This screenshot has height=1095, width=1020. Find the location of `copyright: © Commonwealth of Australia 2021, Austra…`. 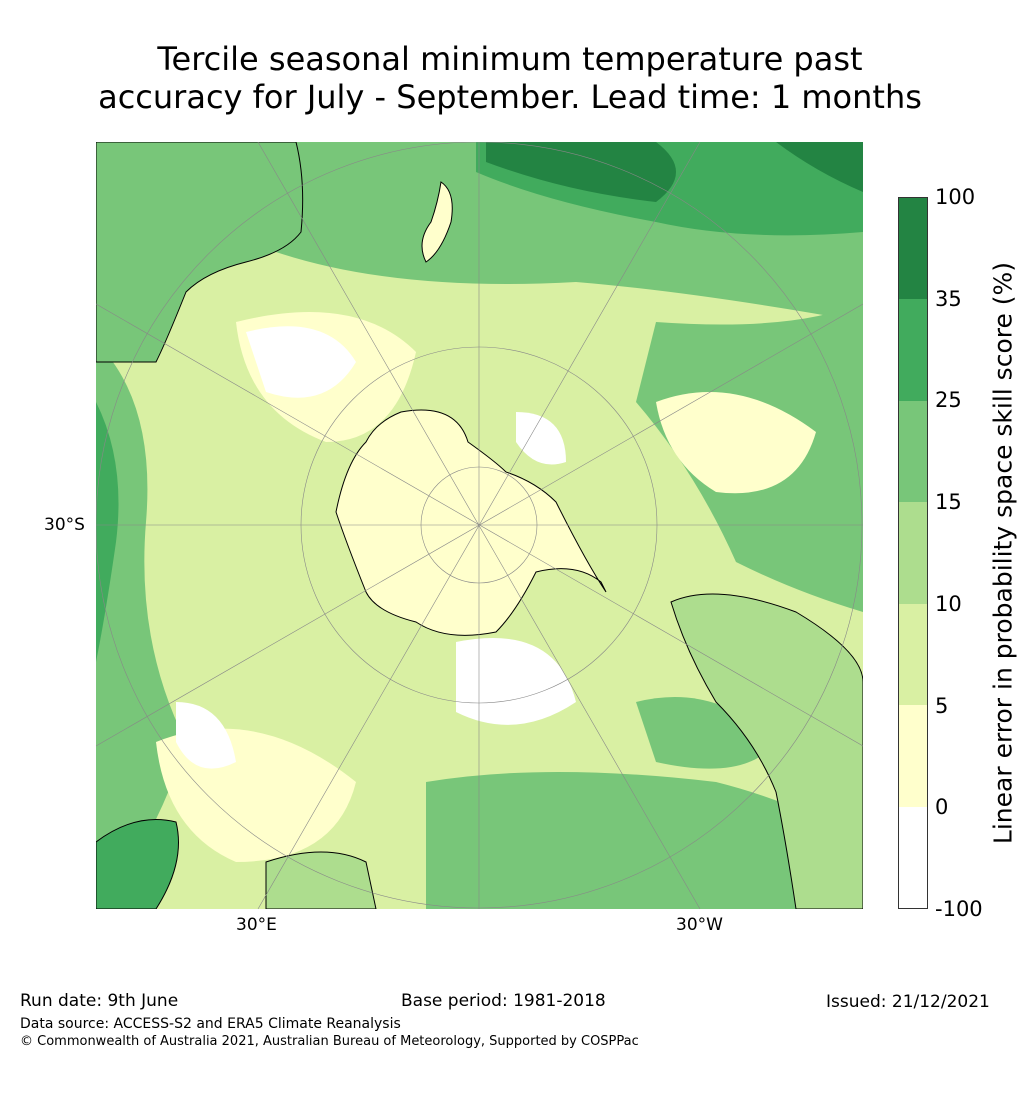

copyright: © Commonwealth of Australia 2021, Austra… is located at coordinates (329, 1041).